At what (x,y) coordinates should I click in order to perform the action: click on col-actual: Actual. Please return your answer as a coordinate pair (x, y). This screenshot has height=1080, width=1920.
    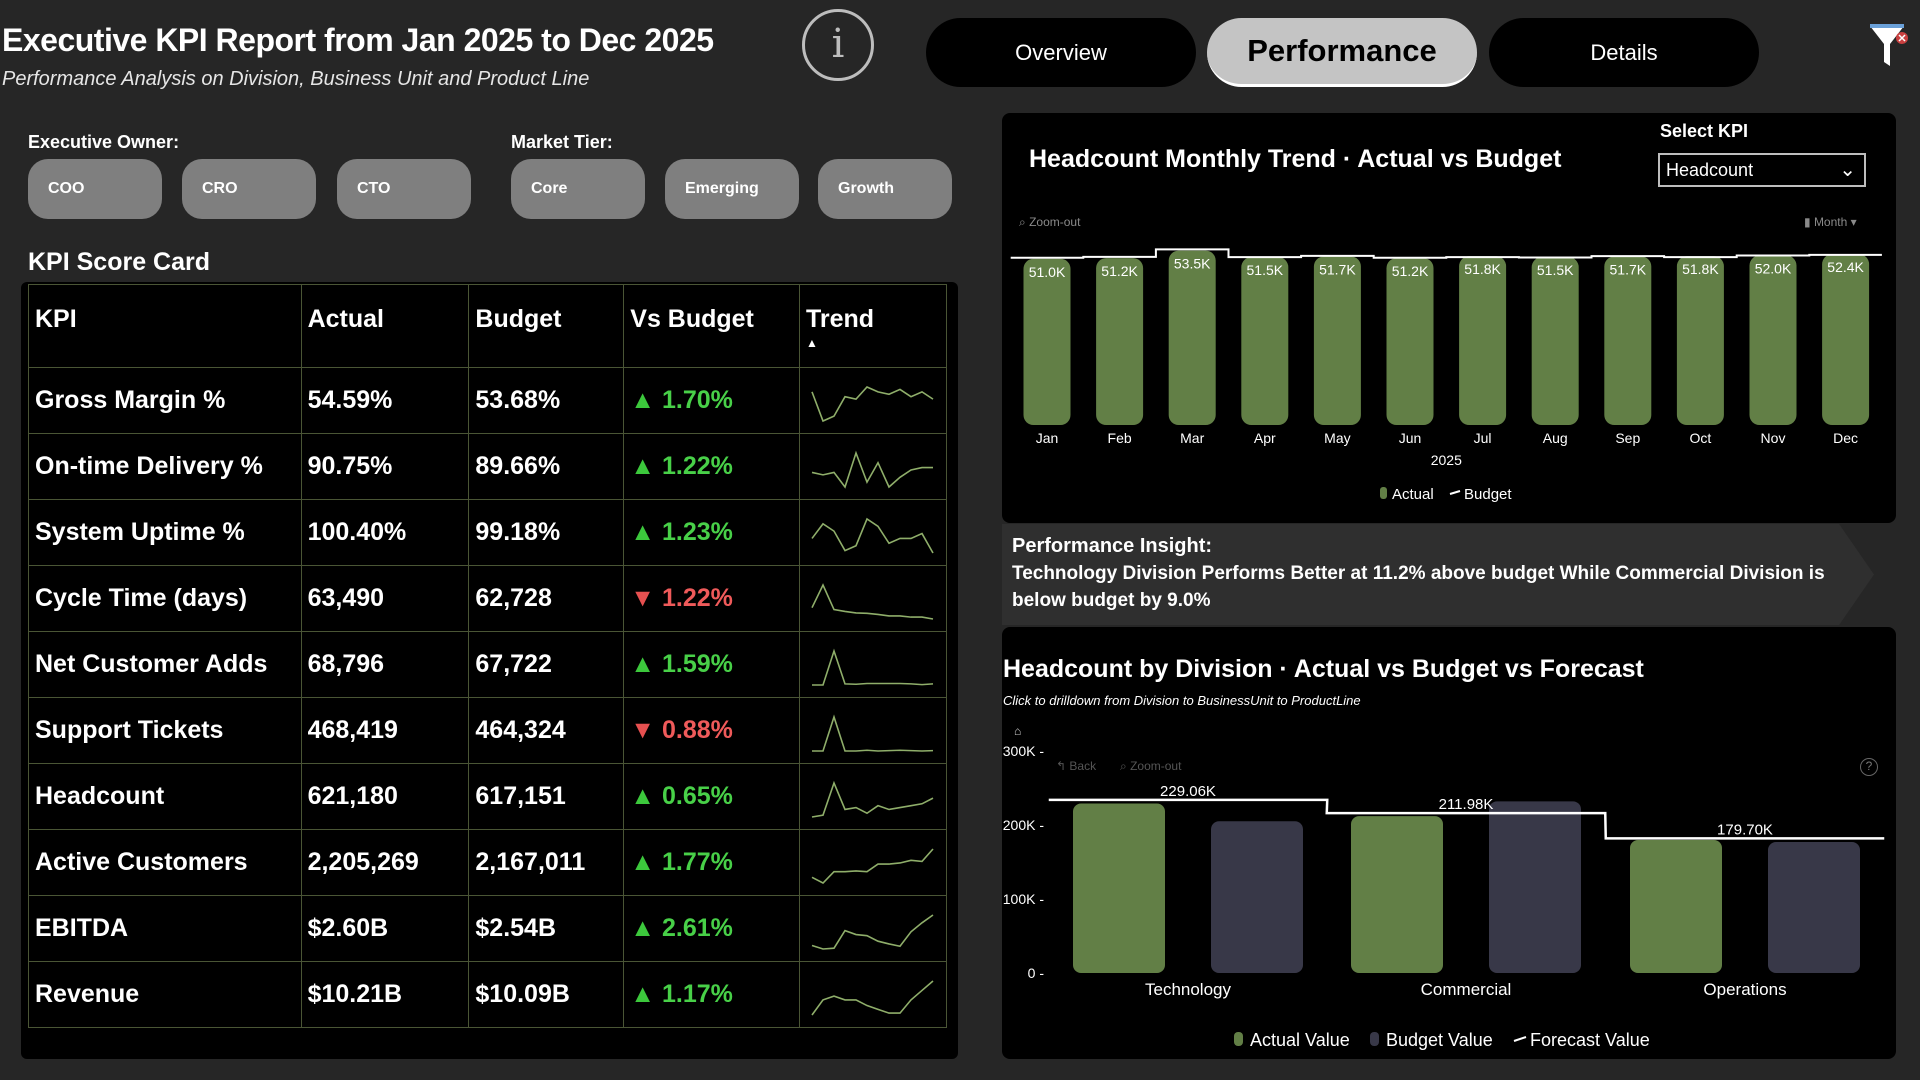
    Looking at the image, I should click on (385, 326).